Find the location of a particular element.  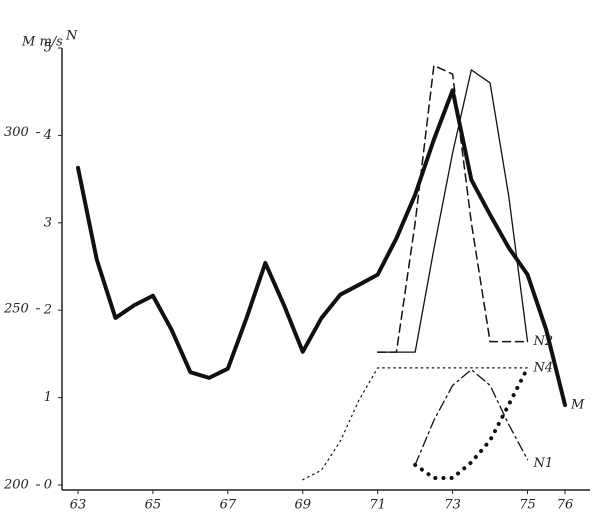

y-axis-label: M m/s is located at coordinates (42, 42).